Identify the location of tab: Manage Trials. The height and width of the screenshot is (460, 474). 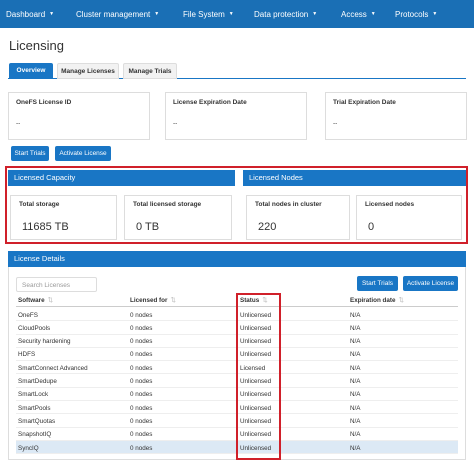
(150, 71).